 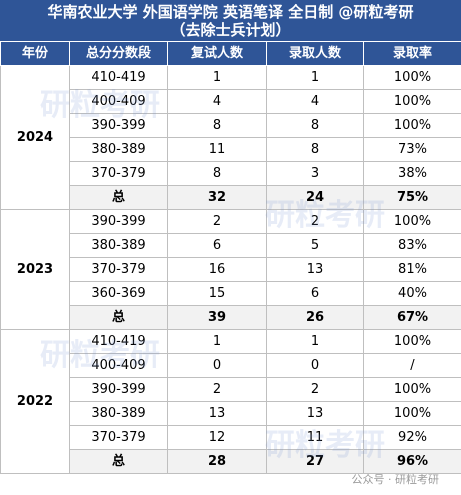 What do you see at coordinates (35, 53) in the screenshot?
I see `header-year: 年份` at bounding box center [35, 53].